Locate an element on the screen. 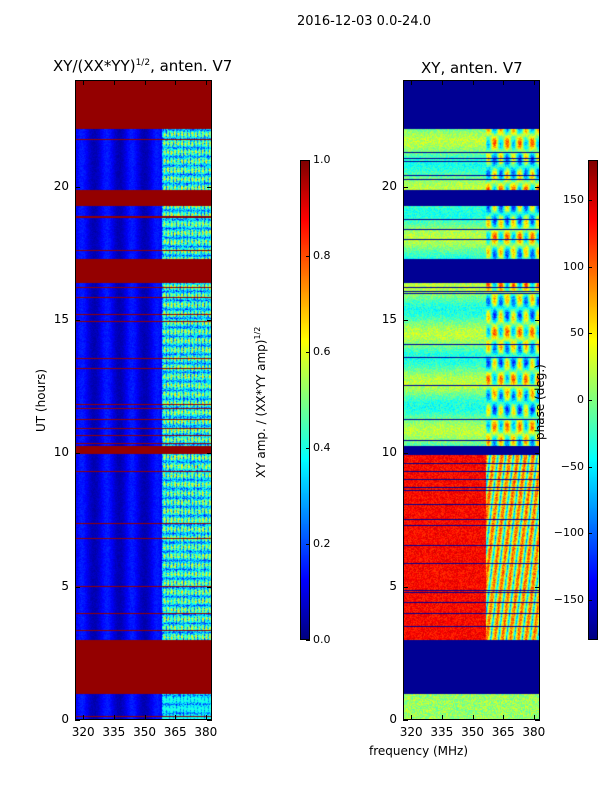 The width and height of the screenshot is (600, 800). phase-xtick-label: 380 is located at coordinates (534, 732).